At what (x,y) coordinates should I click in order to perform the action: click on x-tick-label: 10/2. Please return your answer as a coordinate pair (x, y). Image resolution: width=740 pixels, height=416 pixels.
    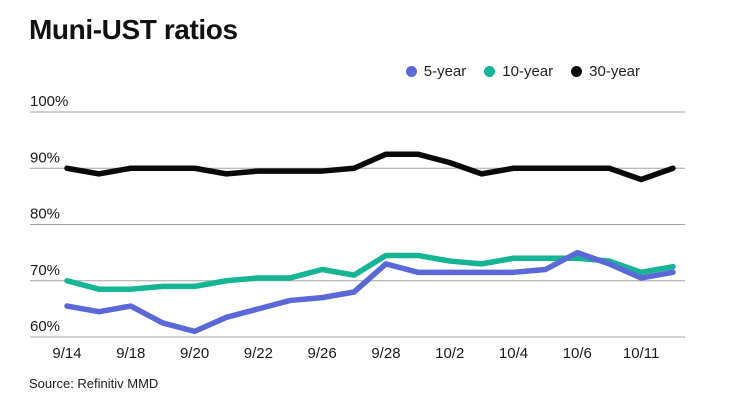
    Looking at the image, I should click on (449, 353).